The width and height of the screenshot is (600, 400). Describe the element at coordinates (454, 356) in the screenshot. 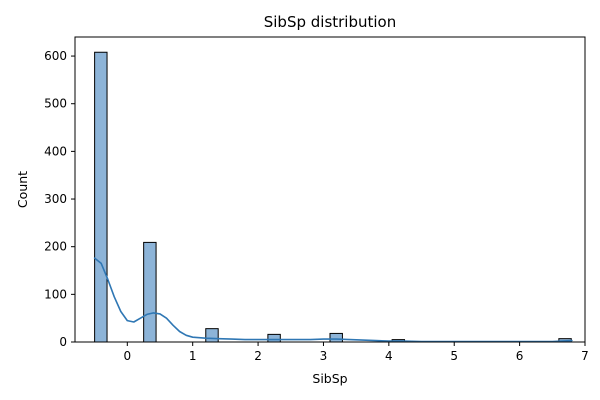

I see `x-tick-label: 5` at that location.